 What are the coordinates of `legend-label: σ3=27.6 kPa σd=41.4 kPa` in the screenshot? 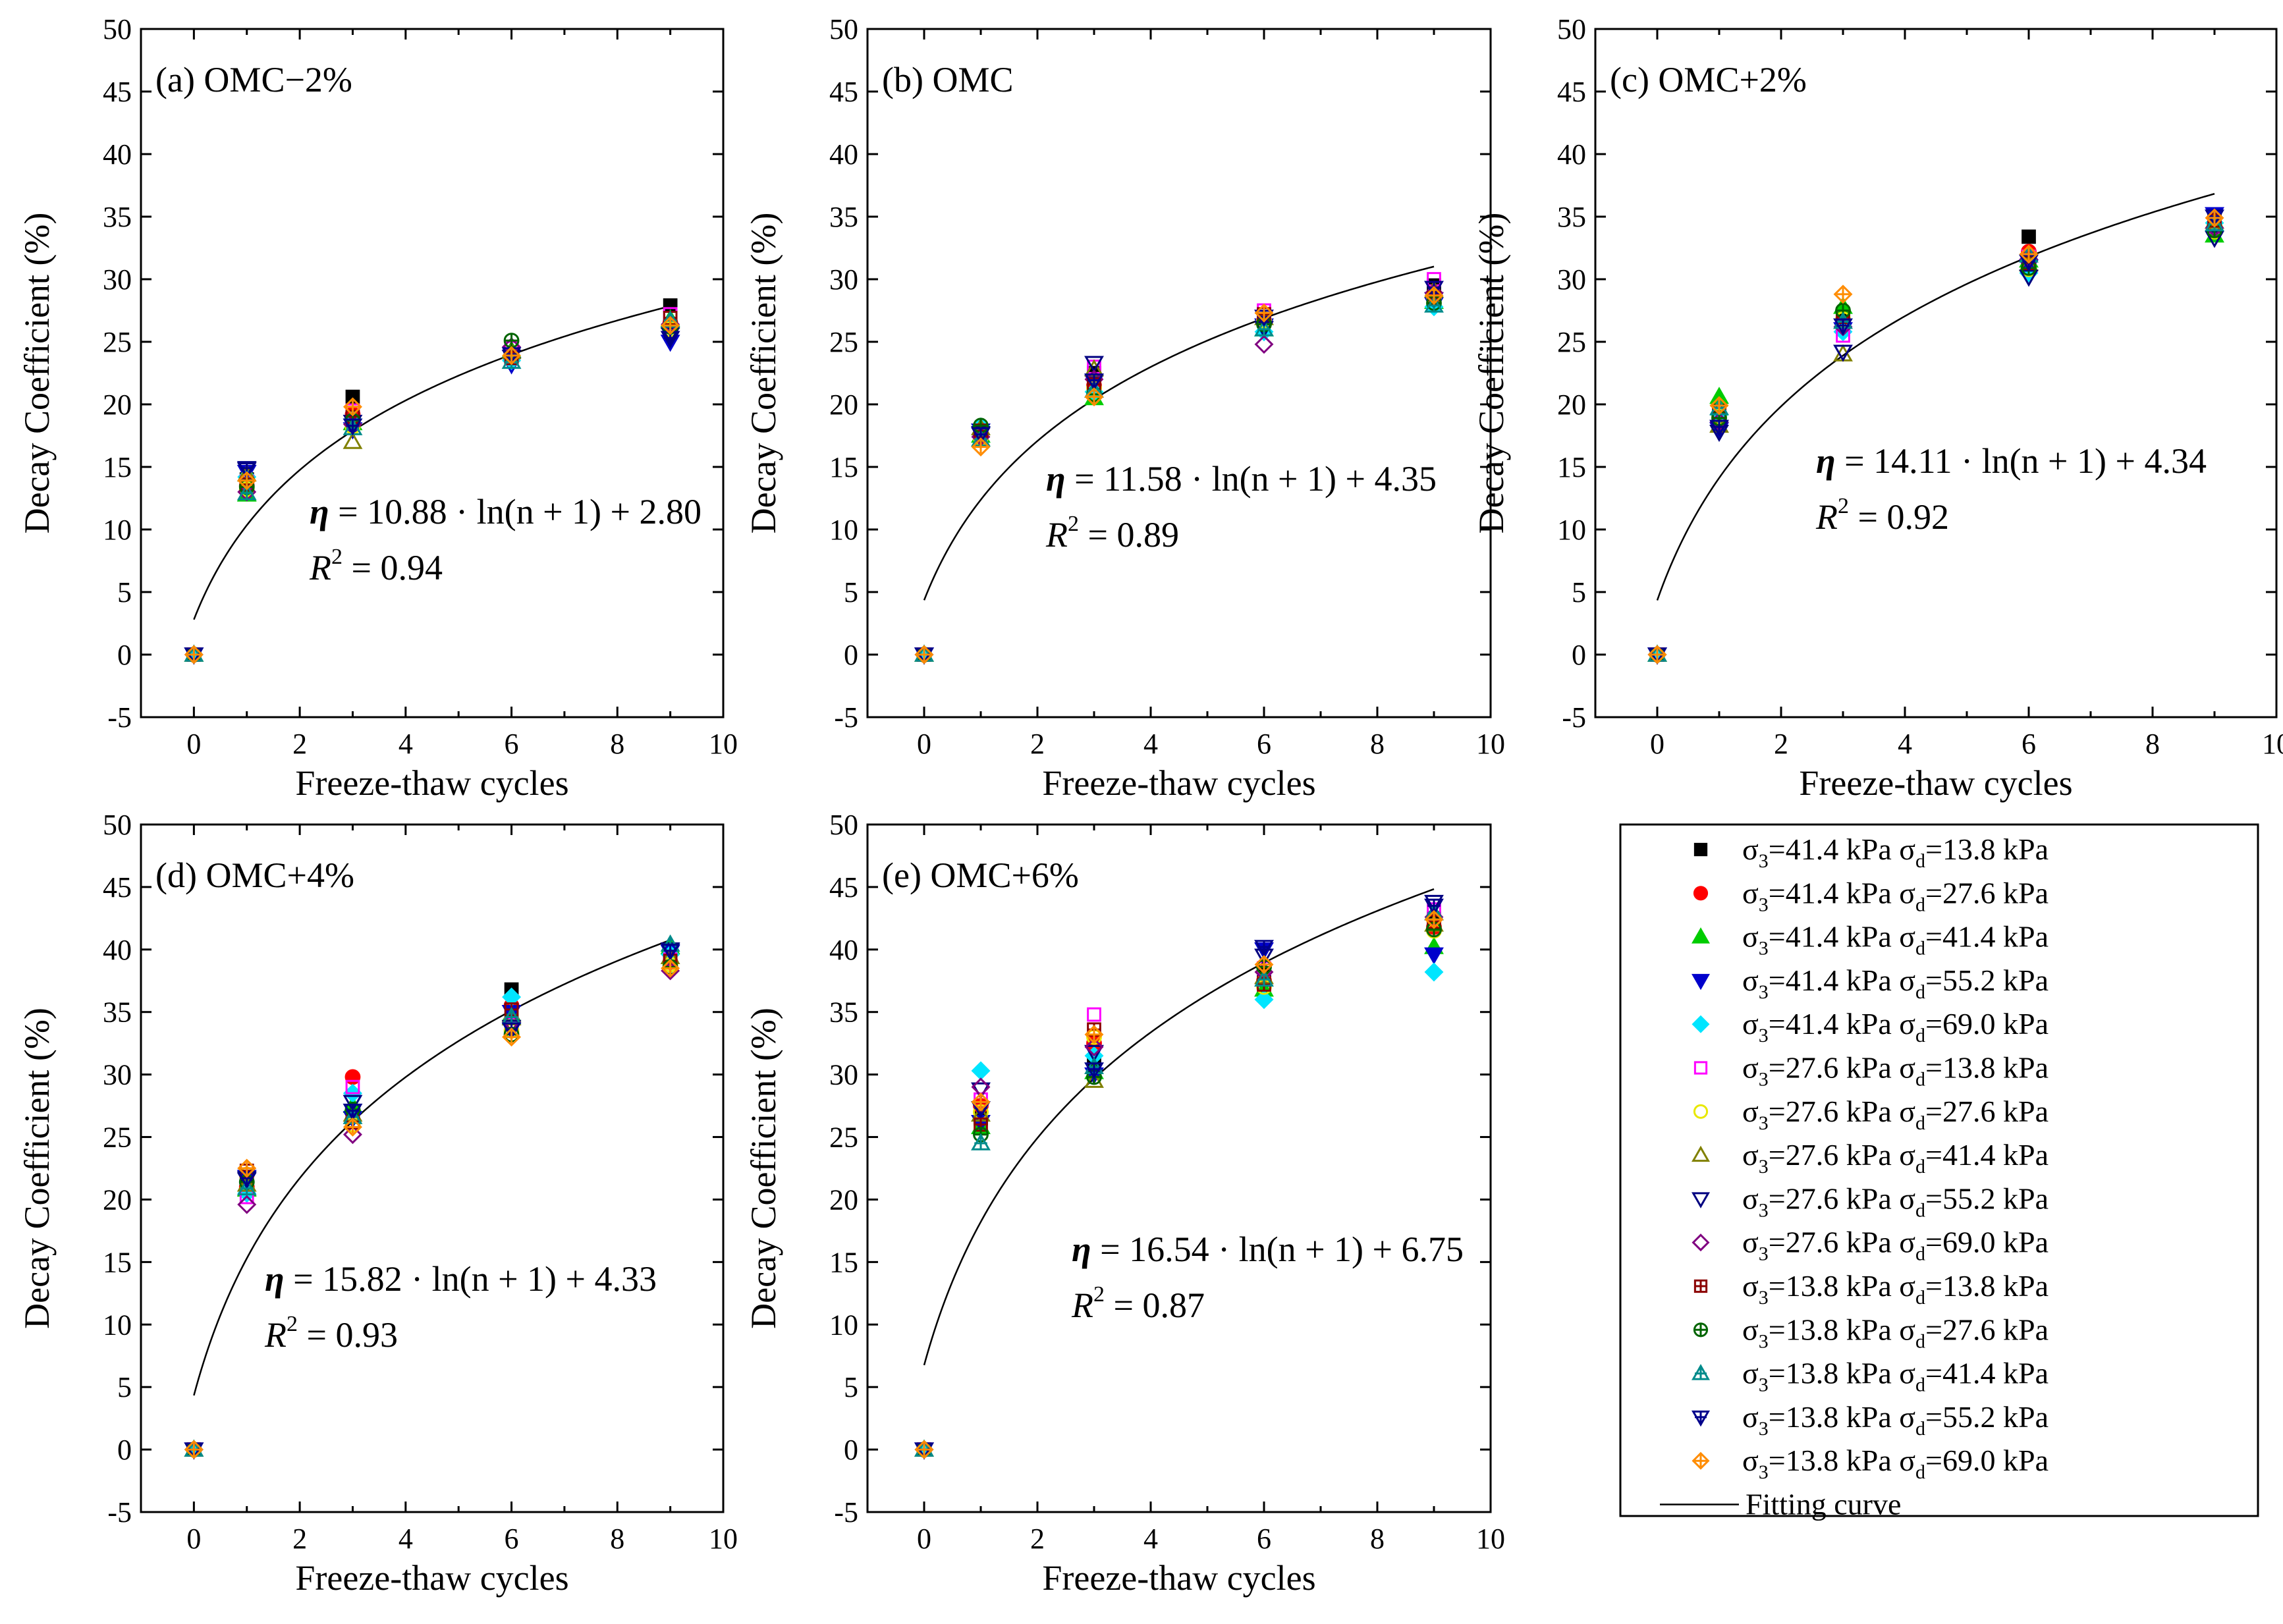 It's located at (1896, 1157).